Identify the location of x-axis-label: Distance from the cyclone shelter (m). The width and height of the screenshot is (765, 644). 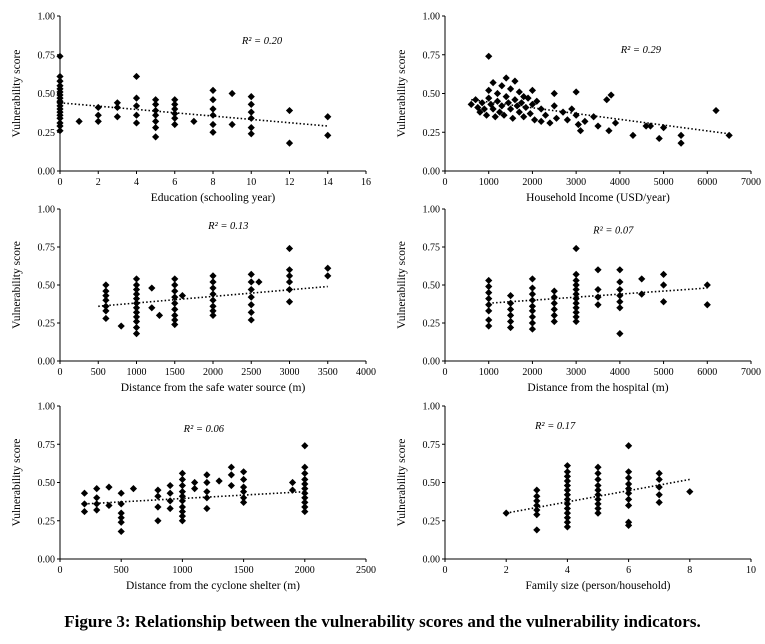
(213, 586).